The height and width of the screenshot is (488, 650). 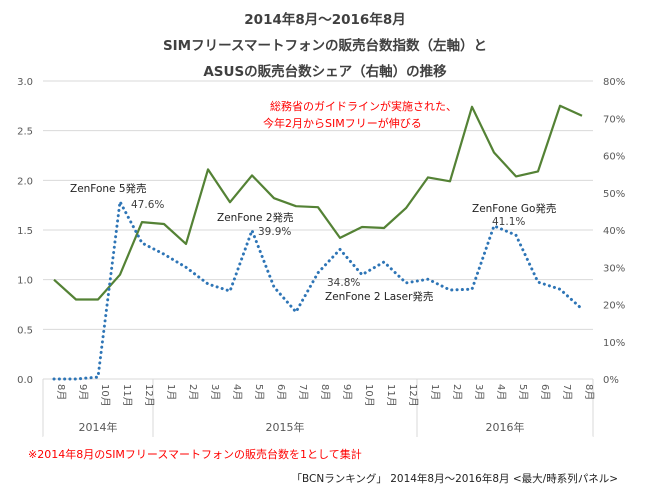 What do you see at coordinates (98, 427) in the screenshot?
I see `year-label: 2014年` at bounding box center [98, 427].